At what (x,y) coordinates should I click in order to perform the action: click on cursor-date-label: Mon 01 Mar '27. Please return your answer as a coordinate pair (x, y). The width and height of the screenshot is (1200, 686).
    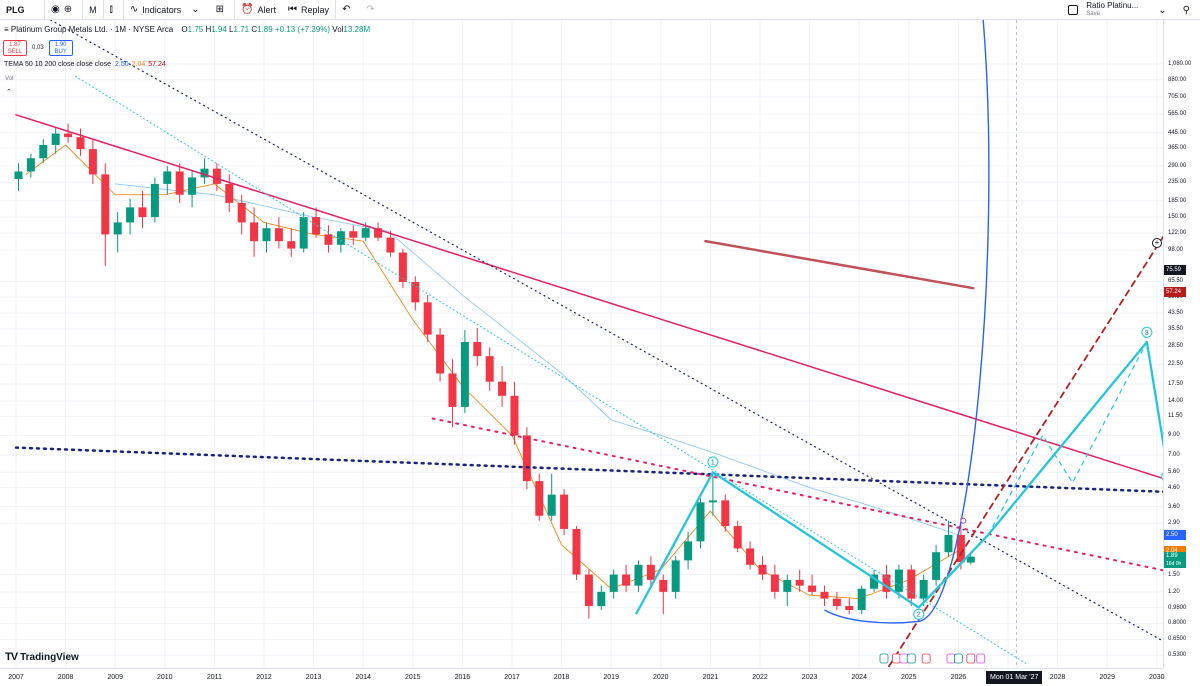
    Looking at the image, I should click on (1014, 677).